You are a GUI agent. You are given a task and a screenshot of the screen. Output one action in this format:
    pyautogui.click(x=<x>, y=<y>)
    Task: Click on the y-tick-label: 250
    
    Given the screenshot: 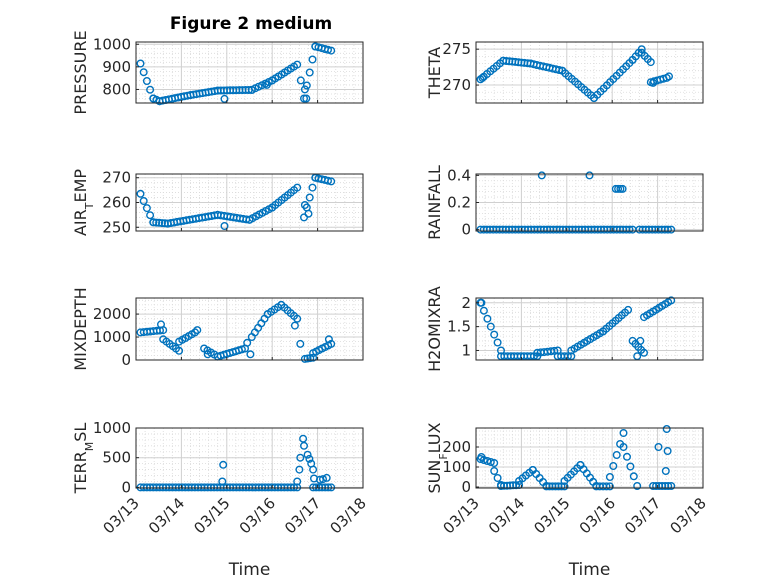 What is the action you would take?
    pyautogui.click(x=116, y=227)
    